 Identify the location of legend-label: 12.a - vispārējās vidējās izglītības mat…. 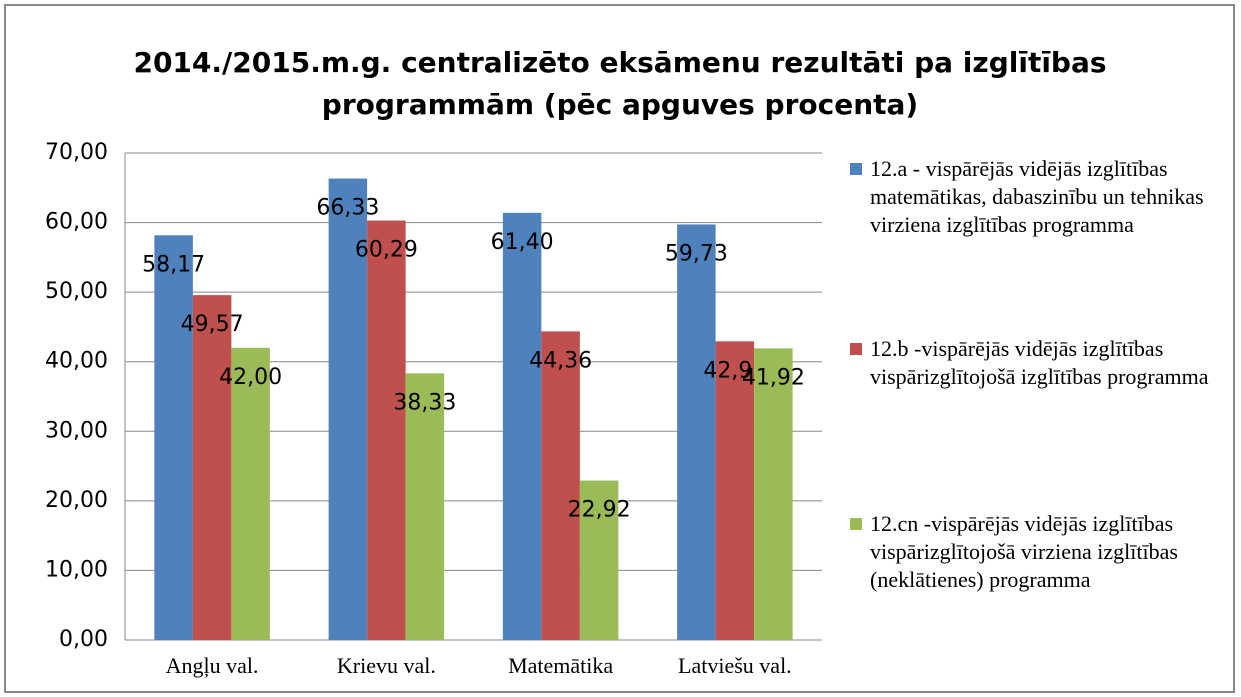
(1037, 196).